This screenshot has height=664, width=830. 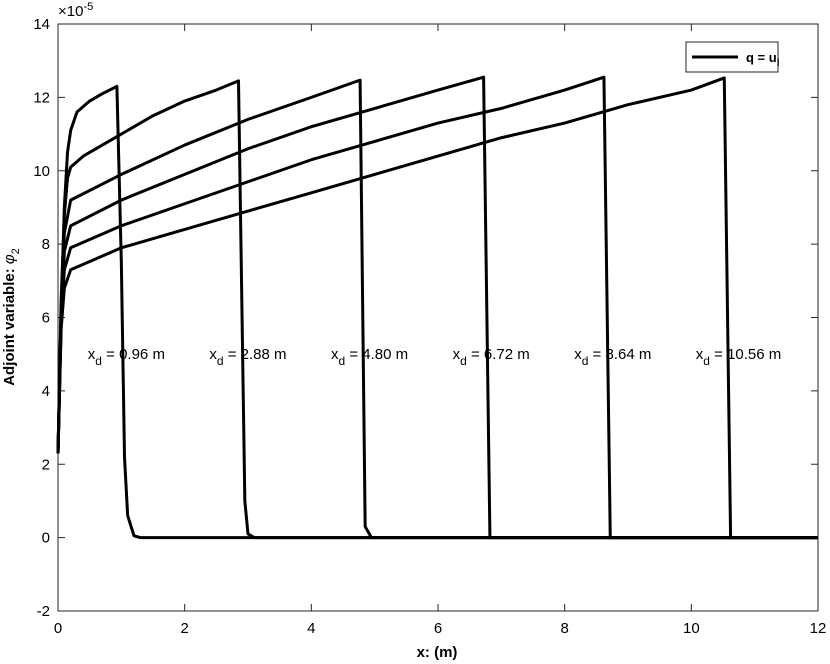 What do you see at coordinates (255, 354) in the screenshot?
I see `annotation-rest: = 2.88 m` at bounding box center [255, 354].